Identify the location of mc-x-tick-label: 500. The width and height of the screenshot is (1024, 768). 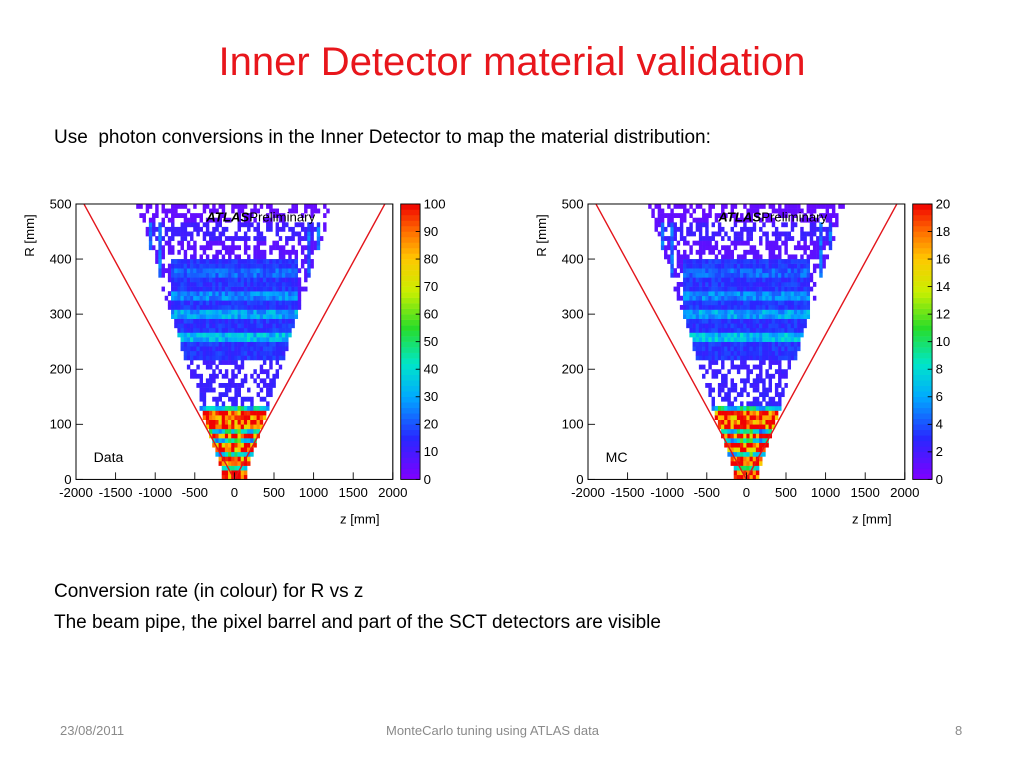
(786, 492).